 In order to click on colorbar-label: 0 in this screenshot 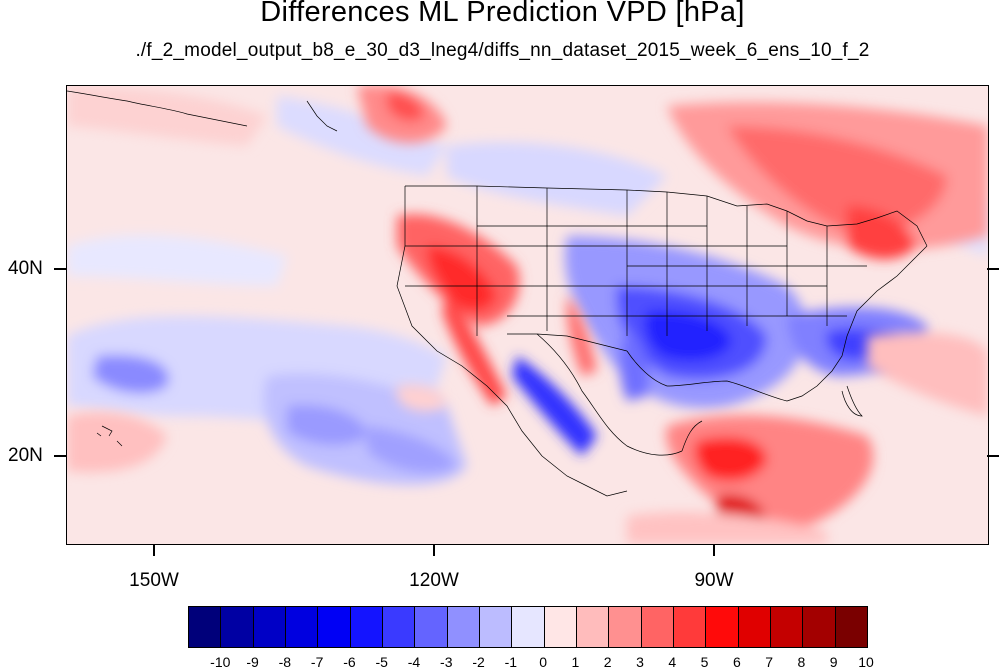, I will do `click(543, 662)`.